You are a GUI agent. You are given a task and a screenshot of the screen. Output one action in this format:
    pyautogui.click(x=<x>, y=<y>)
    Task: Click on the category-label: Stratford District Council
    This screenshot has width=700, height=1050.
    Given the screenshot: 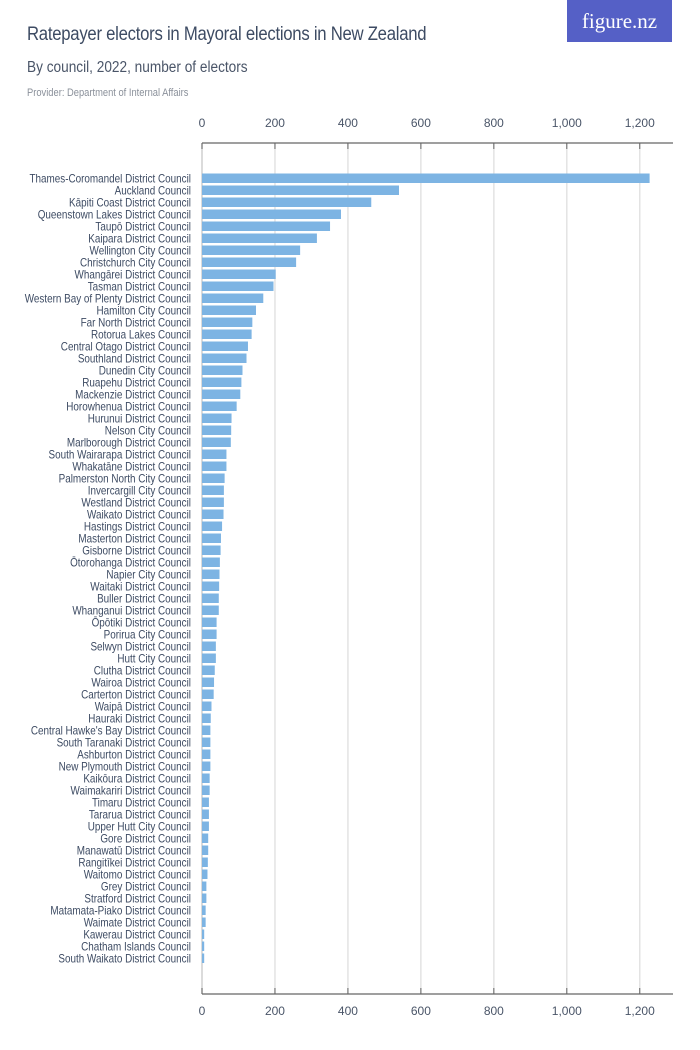 What is the action you would take?
    pyautogui.click(x=137, y=899)
    